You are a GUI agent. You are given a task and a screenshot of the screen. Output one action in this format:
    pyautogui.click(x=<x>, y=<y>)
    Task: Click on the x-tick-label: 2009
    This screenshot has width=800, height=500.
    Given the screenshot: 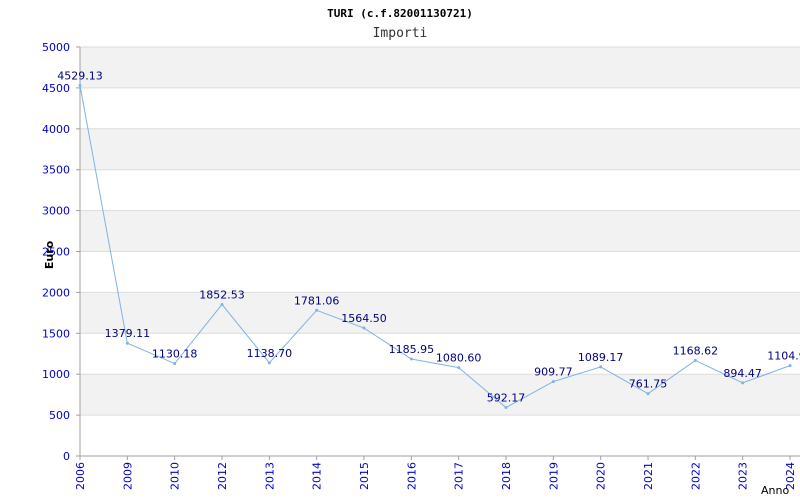 What is the action you would take?
    pyautogui.click(x=127, y=476)
    